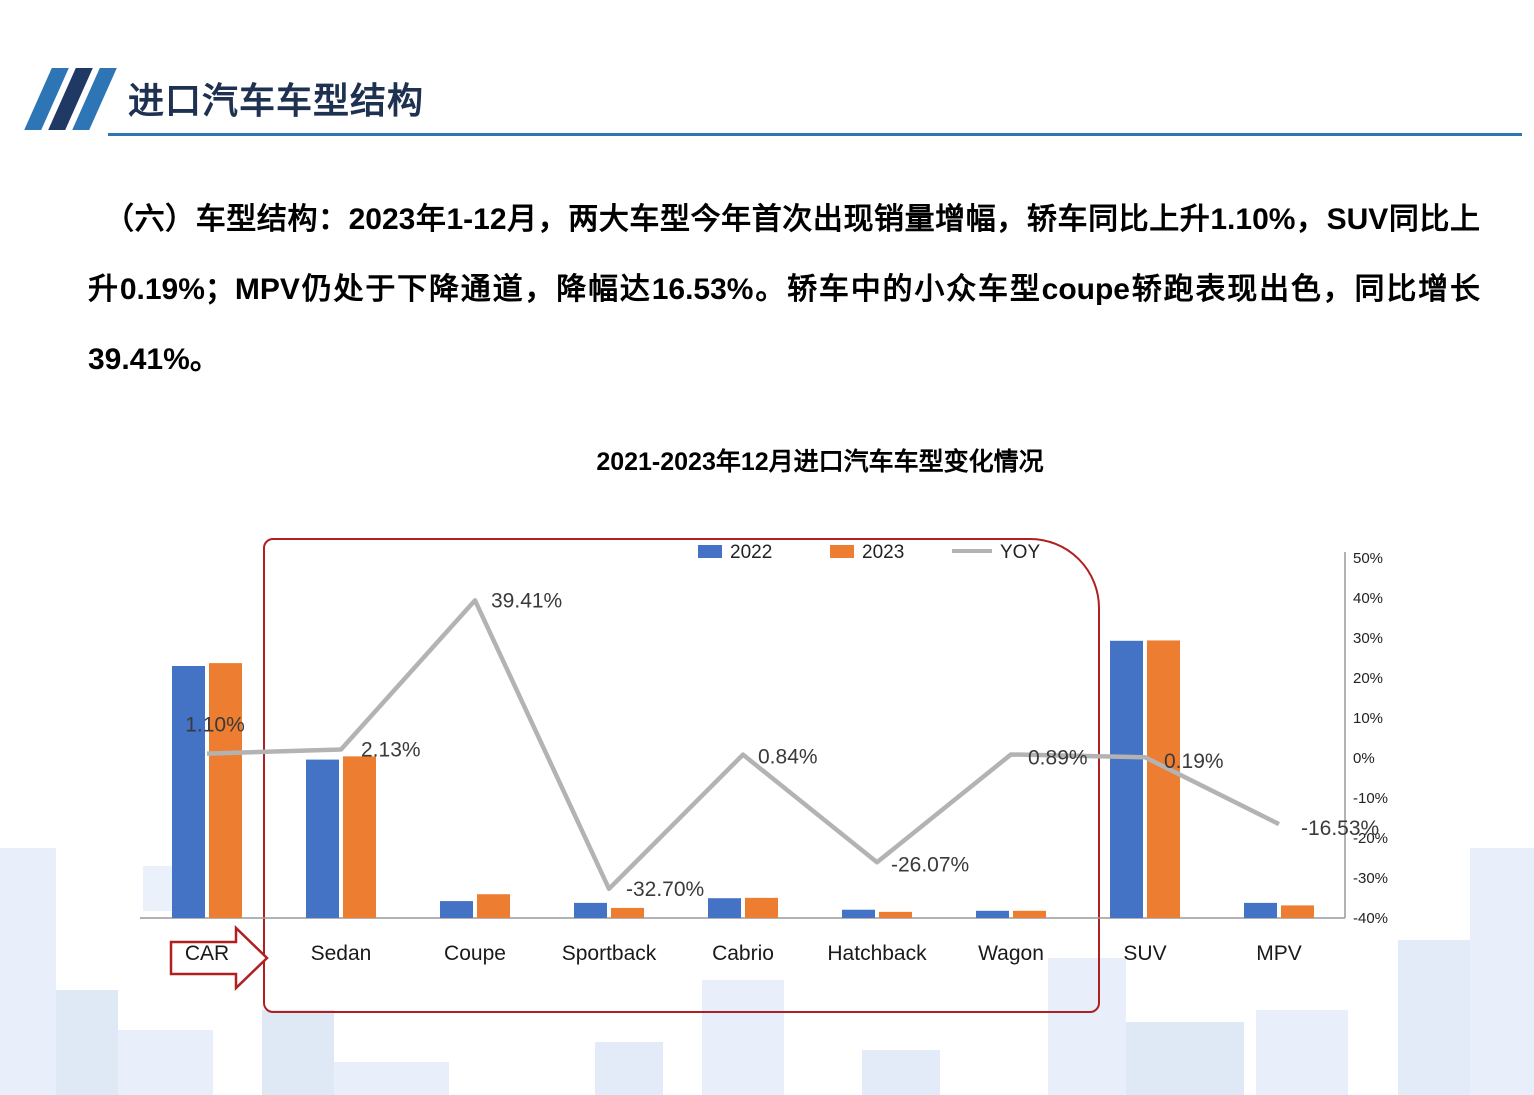  Describe the element at coordinates (341, 953) in the screenshot. I see `category-label-Sedan: Sedan` at that location.